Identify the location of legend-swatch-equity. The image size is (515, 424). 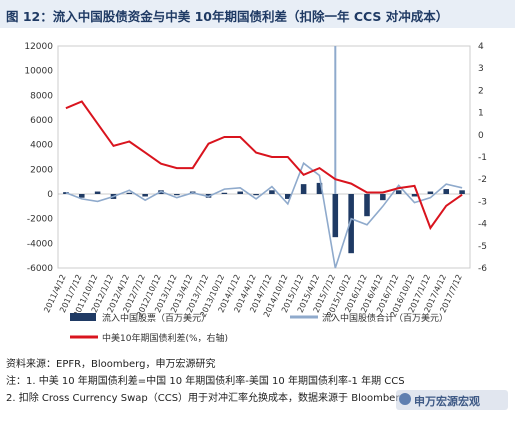
(83, 317).